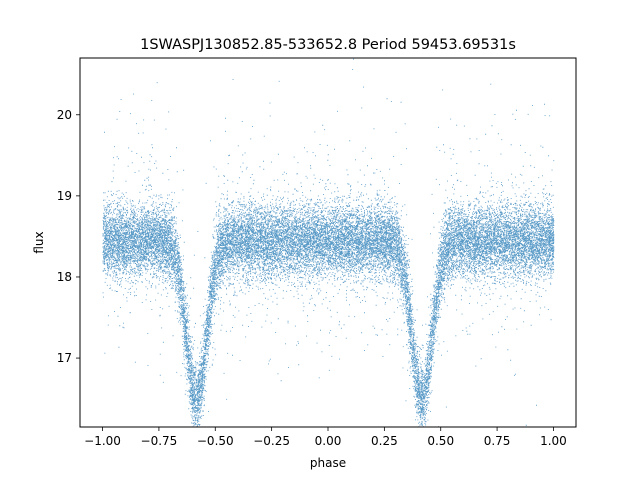 This screenshot has width=640, height=480. Describe the element at coordinates (64, 196) in the screenshot. I see `y-tick-label: 19` at that location.